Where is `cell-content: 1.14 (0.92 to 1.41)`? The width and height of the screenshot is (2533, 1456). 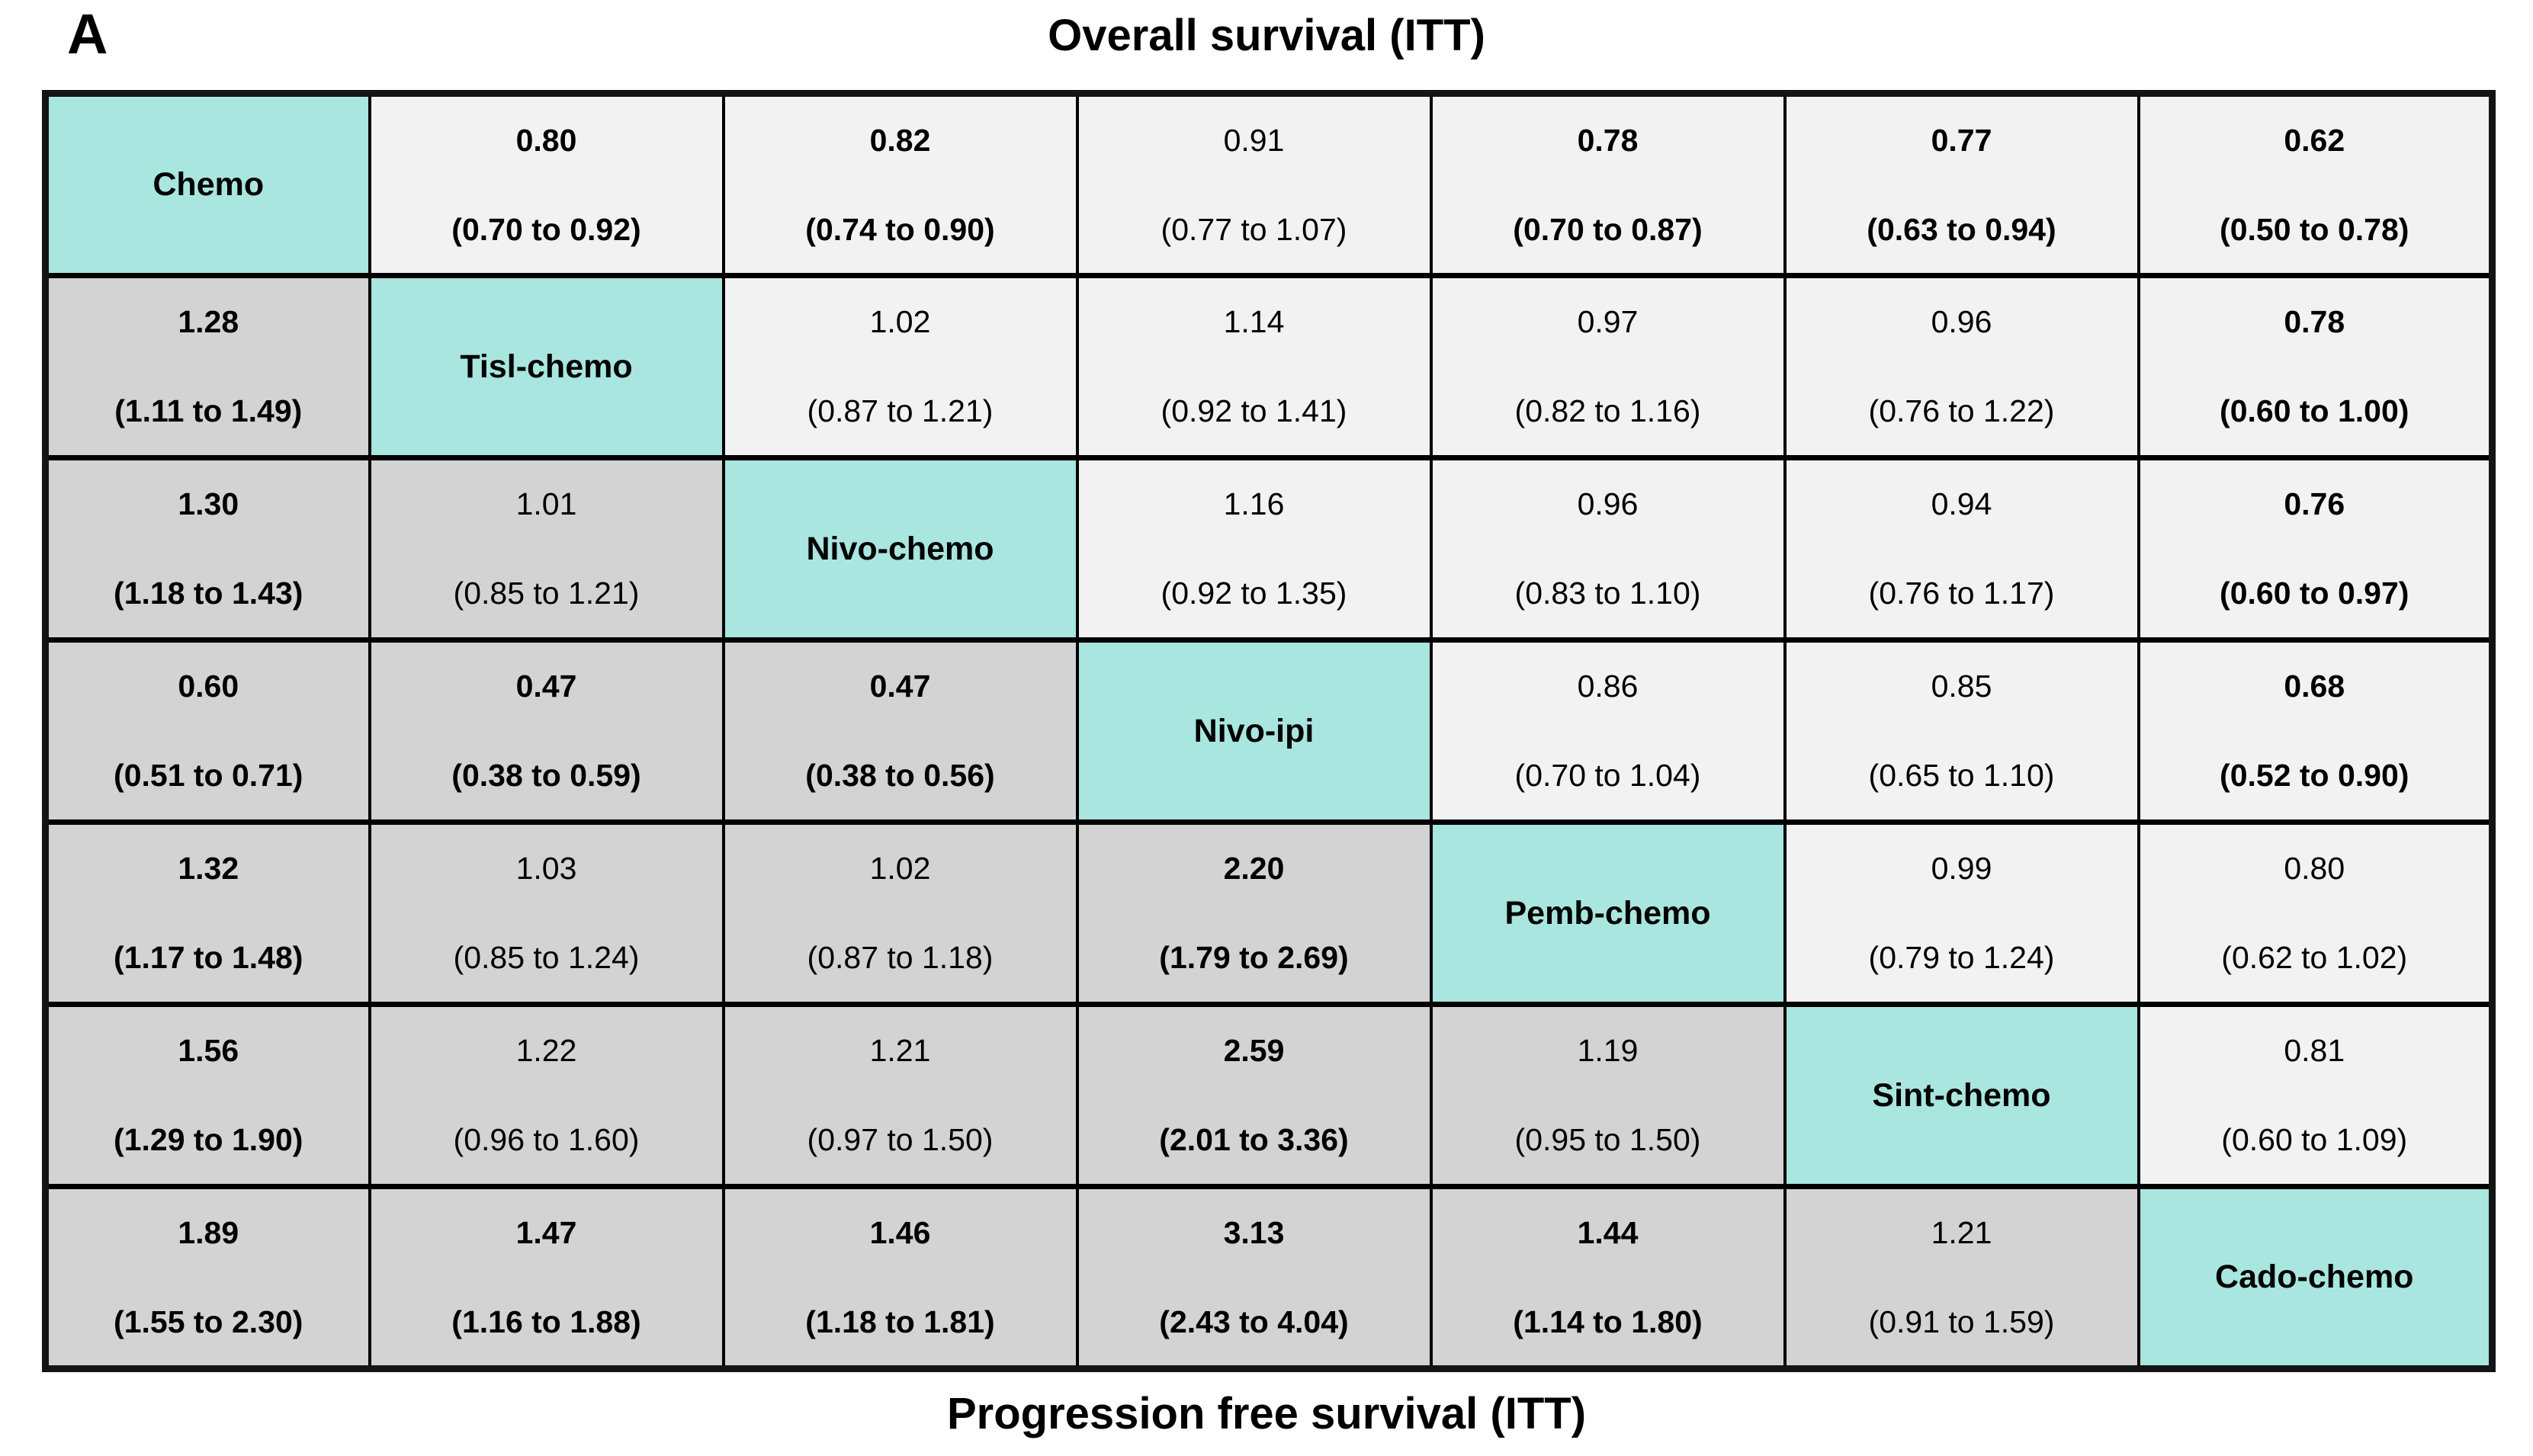 cell-content: 1.14 (0.92 to 1.41) is located at coordinates (1254, 366).